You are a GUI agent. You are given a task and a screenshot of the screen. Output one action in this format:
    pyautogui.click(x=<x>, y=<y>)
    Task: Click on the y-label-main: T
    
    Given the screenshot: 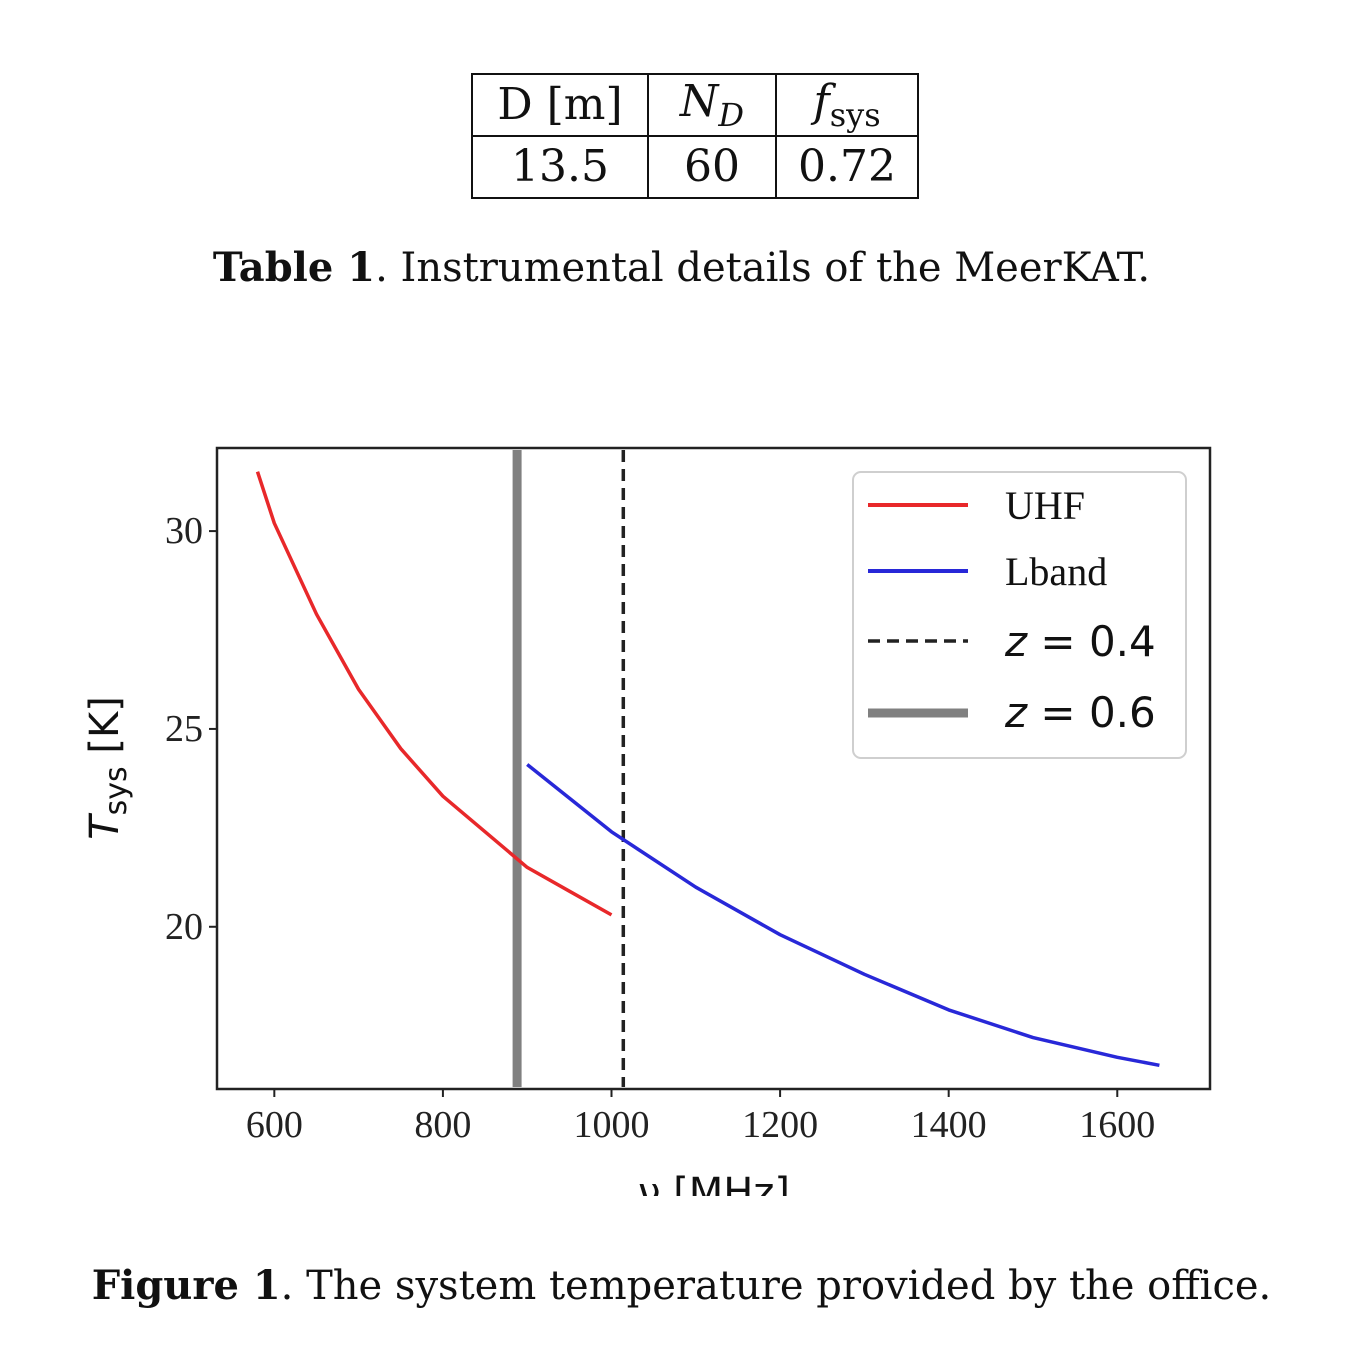 What is the action you would take?
    pyautogui.click(x=105, y=826)
    